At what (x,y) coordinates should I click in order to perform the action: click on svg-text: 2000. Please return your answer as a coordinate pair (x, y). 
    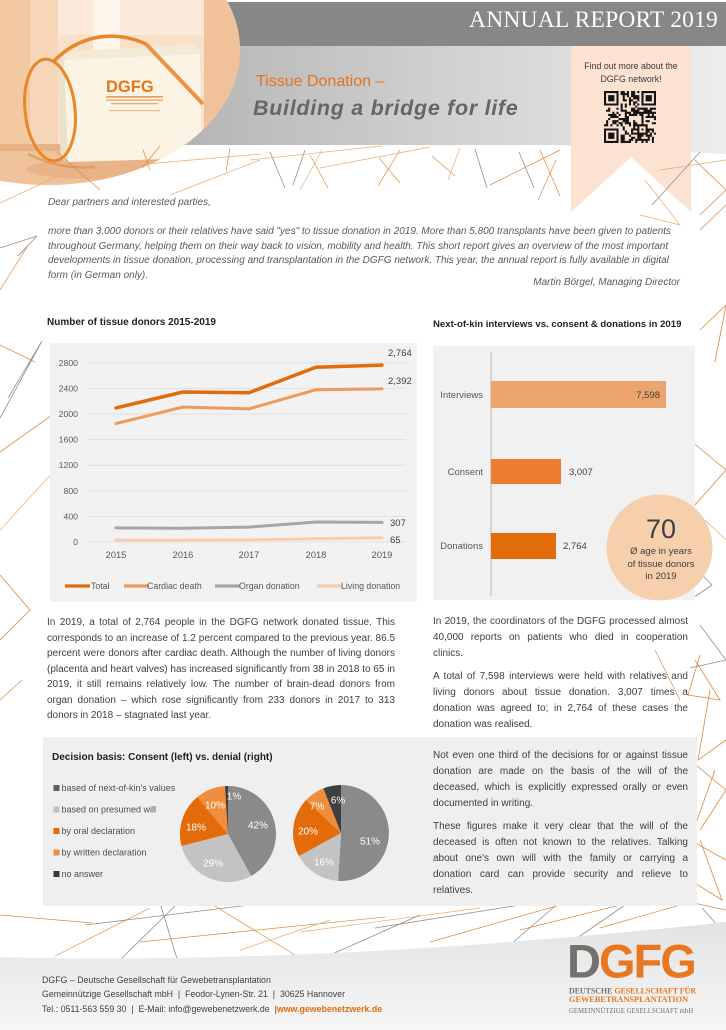
    Looking at the image, I should click on (68, 414).